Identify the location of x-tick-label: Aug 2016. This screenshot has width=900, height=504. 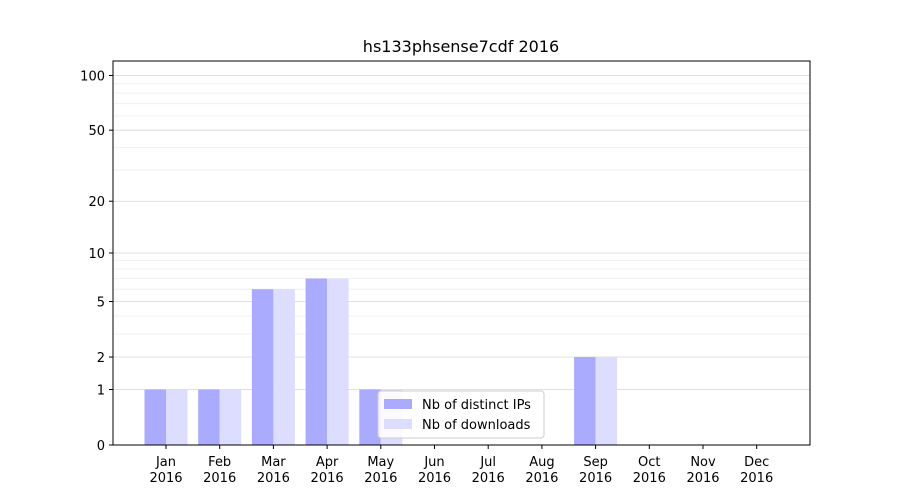
(541, 470).